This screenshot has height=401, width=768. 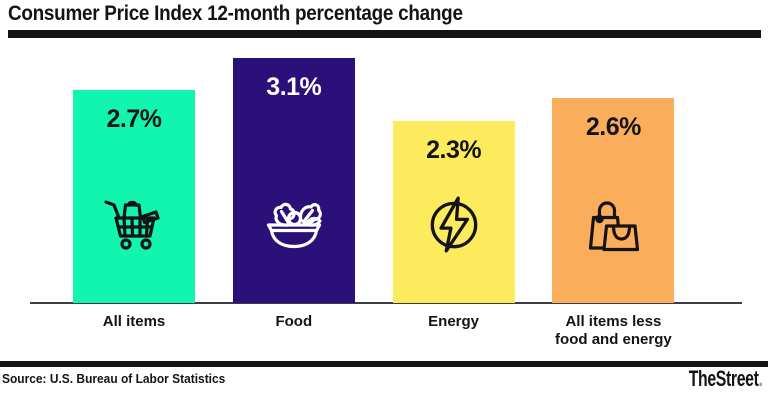 What do you see at coordinates (293, 180) in the screenshot?
I see `bar-food: 3.1%` at bounding box center [293, 180].